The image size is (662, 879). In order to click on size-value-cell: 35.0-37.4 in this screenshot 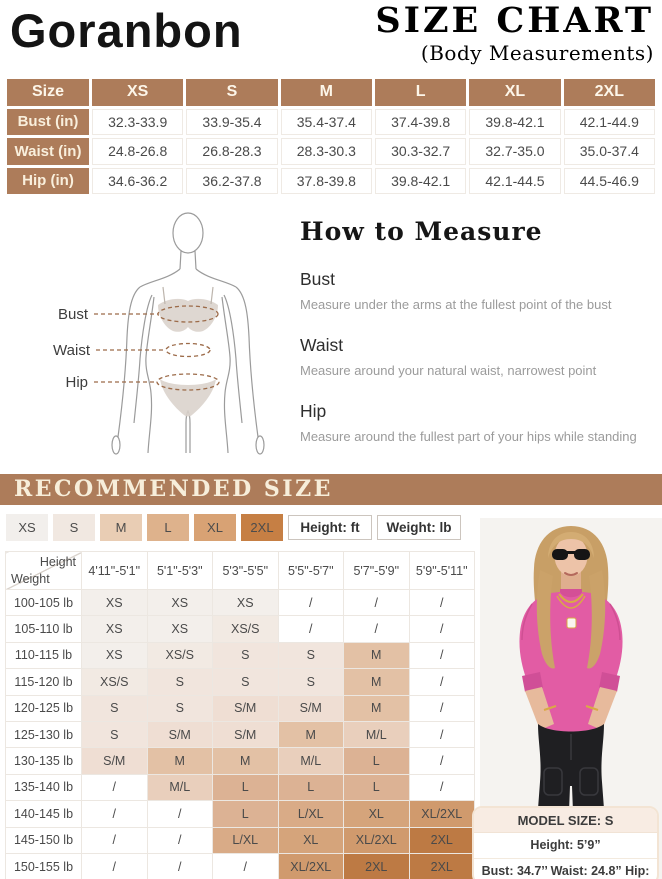, I will do `click(609, 151)`.